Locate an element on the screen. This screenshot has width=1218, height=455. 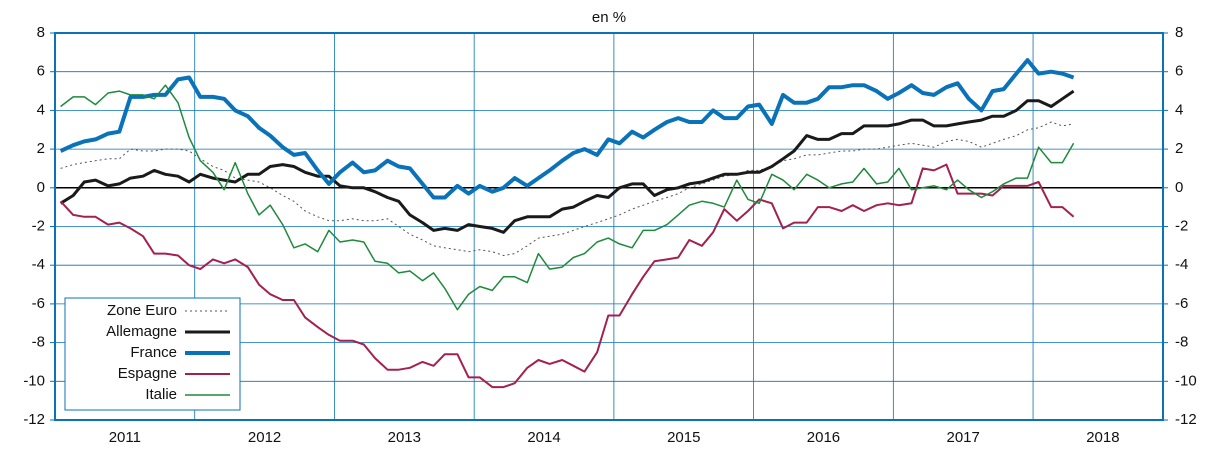
x-tick-label: 2014 is located at coordinates (543, 437).